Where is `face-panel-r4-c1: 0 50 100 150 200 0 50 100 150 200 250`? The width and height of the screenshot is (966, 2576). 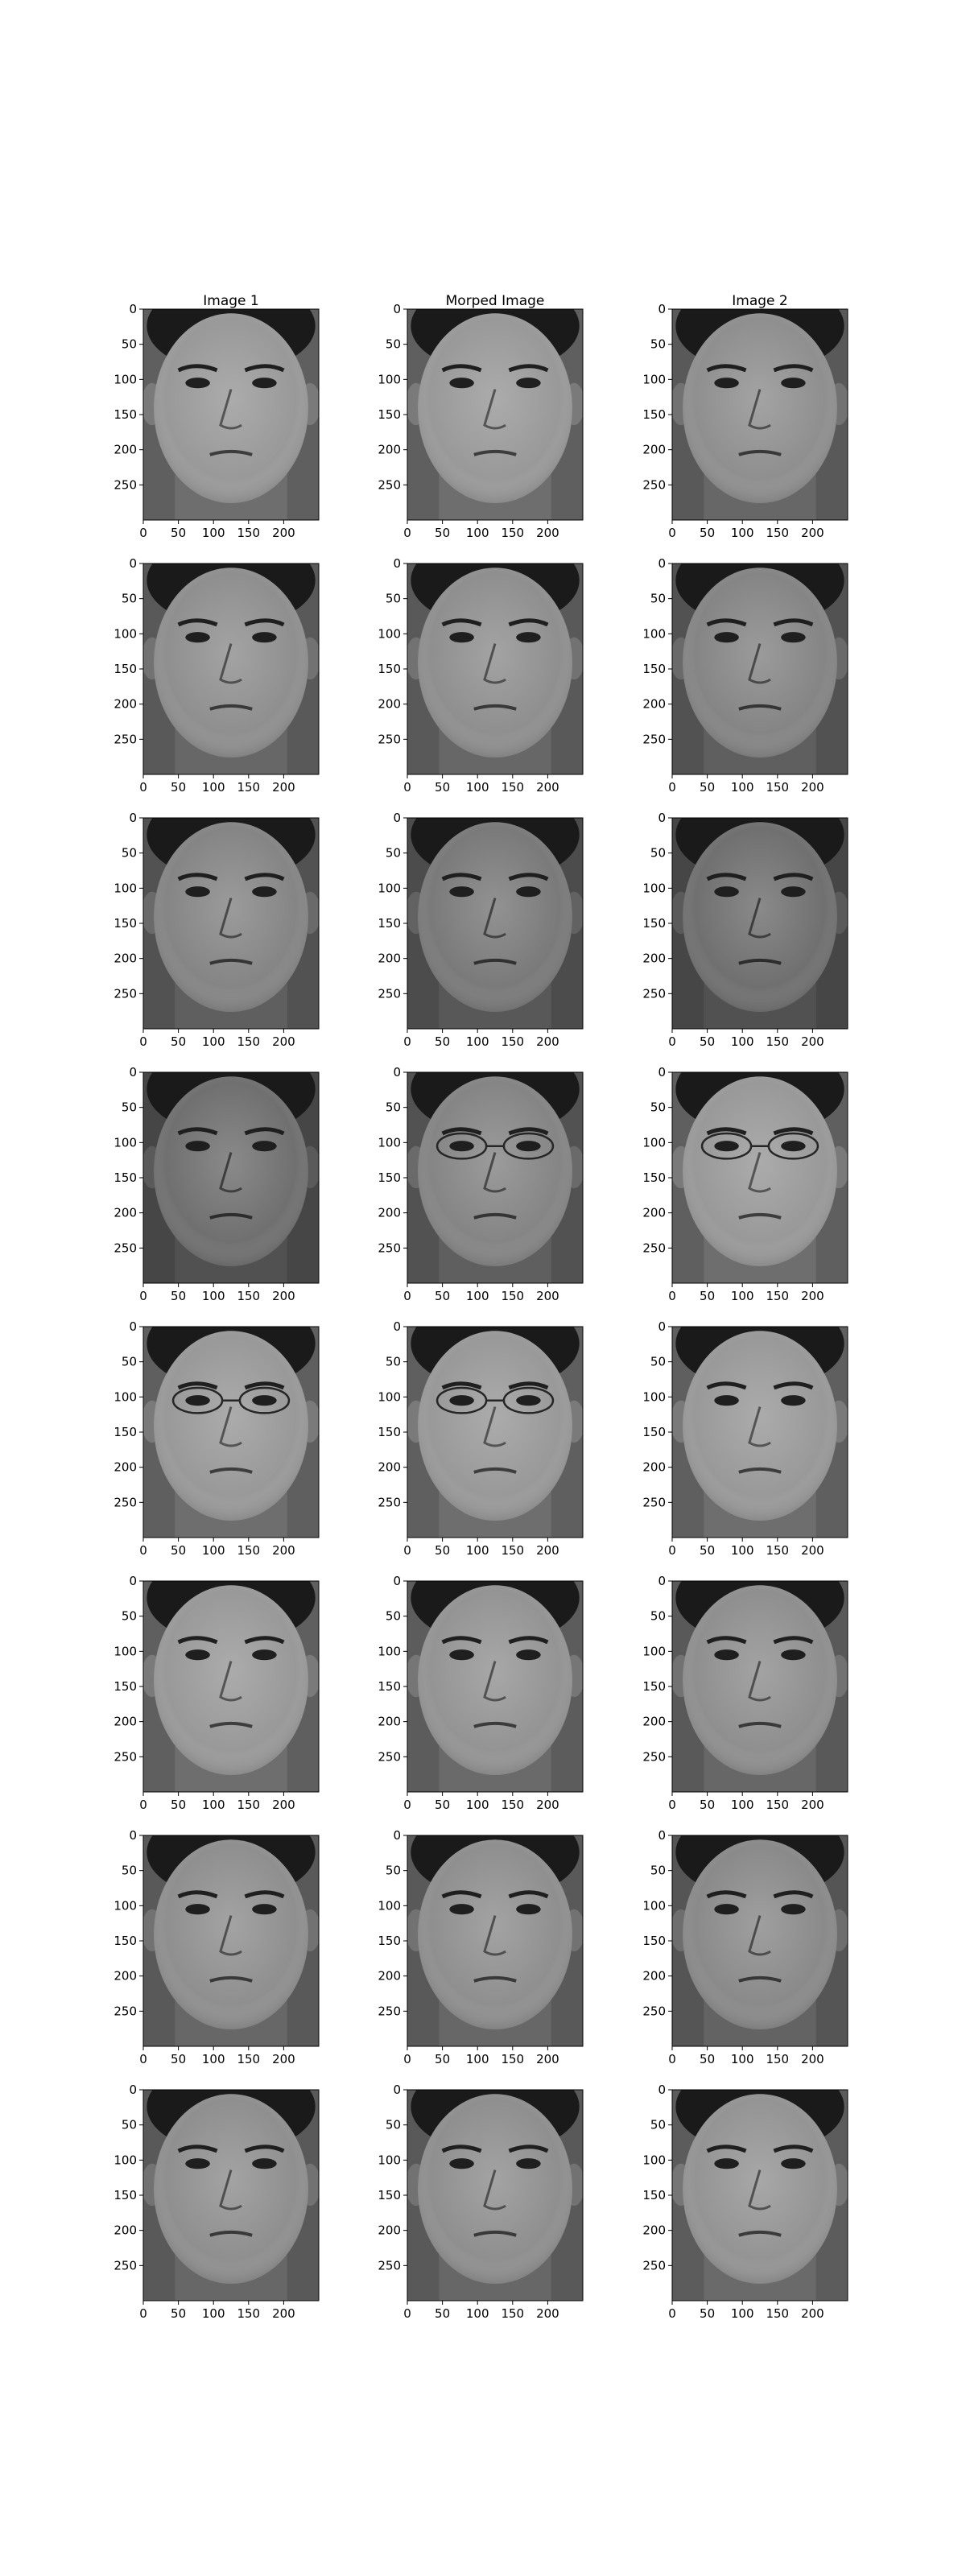 face-panel-r4-c1: 0 50 100 150 200 0 50 100 150 200 250 is located at coordinates (217, 1184).